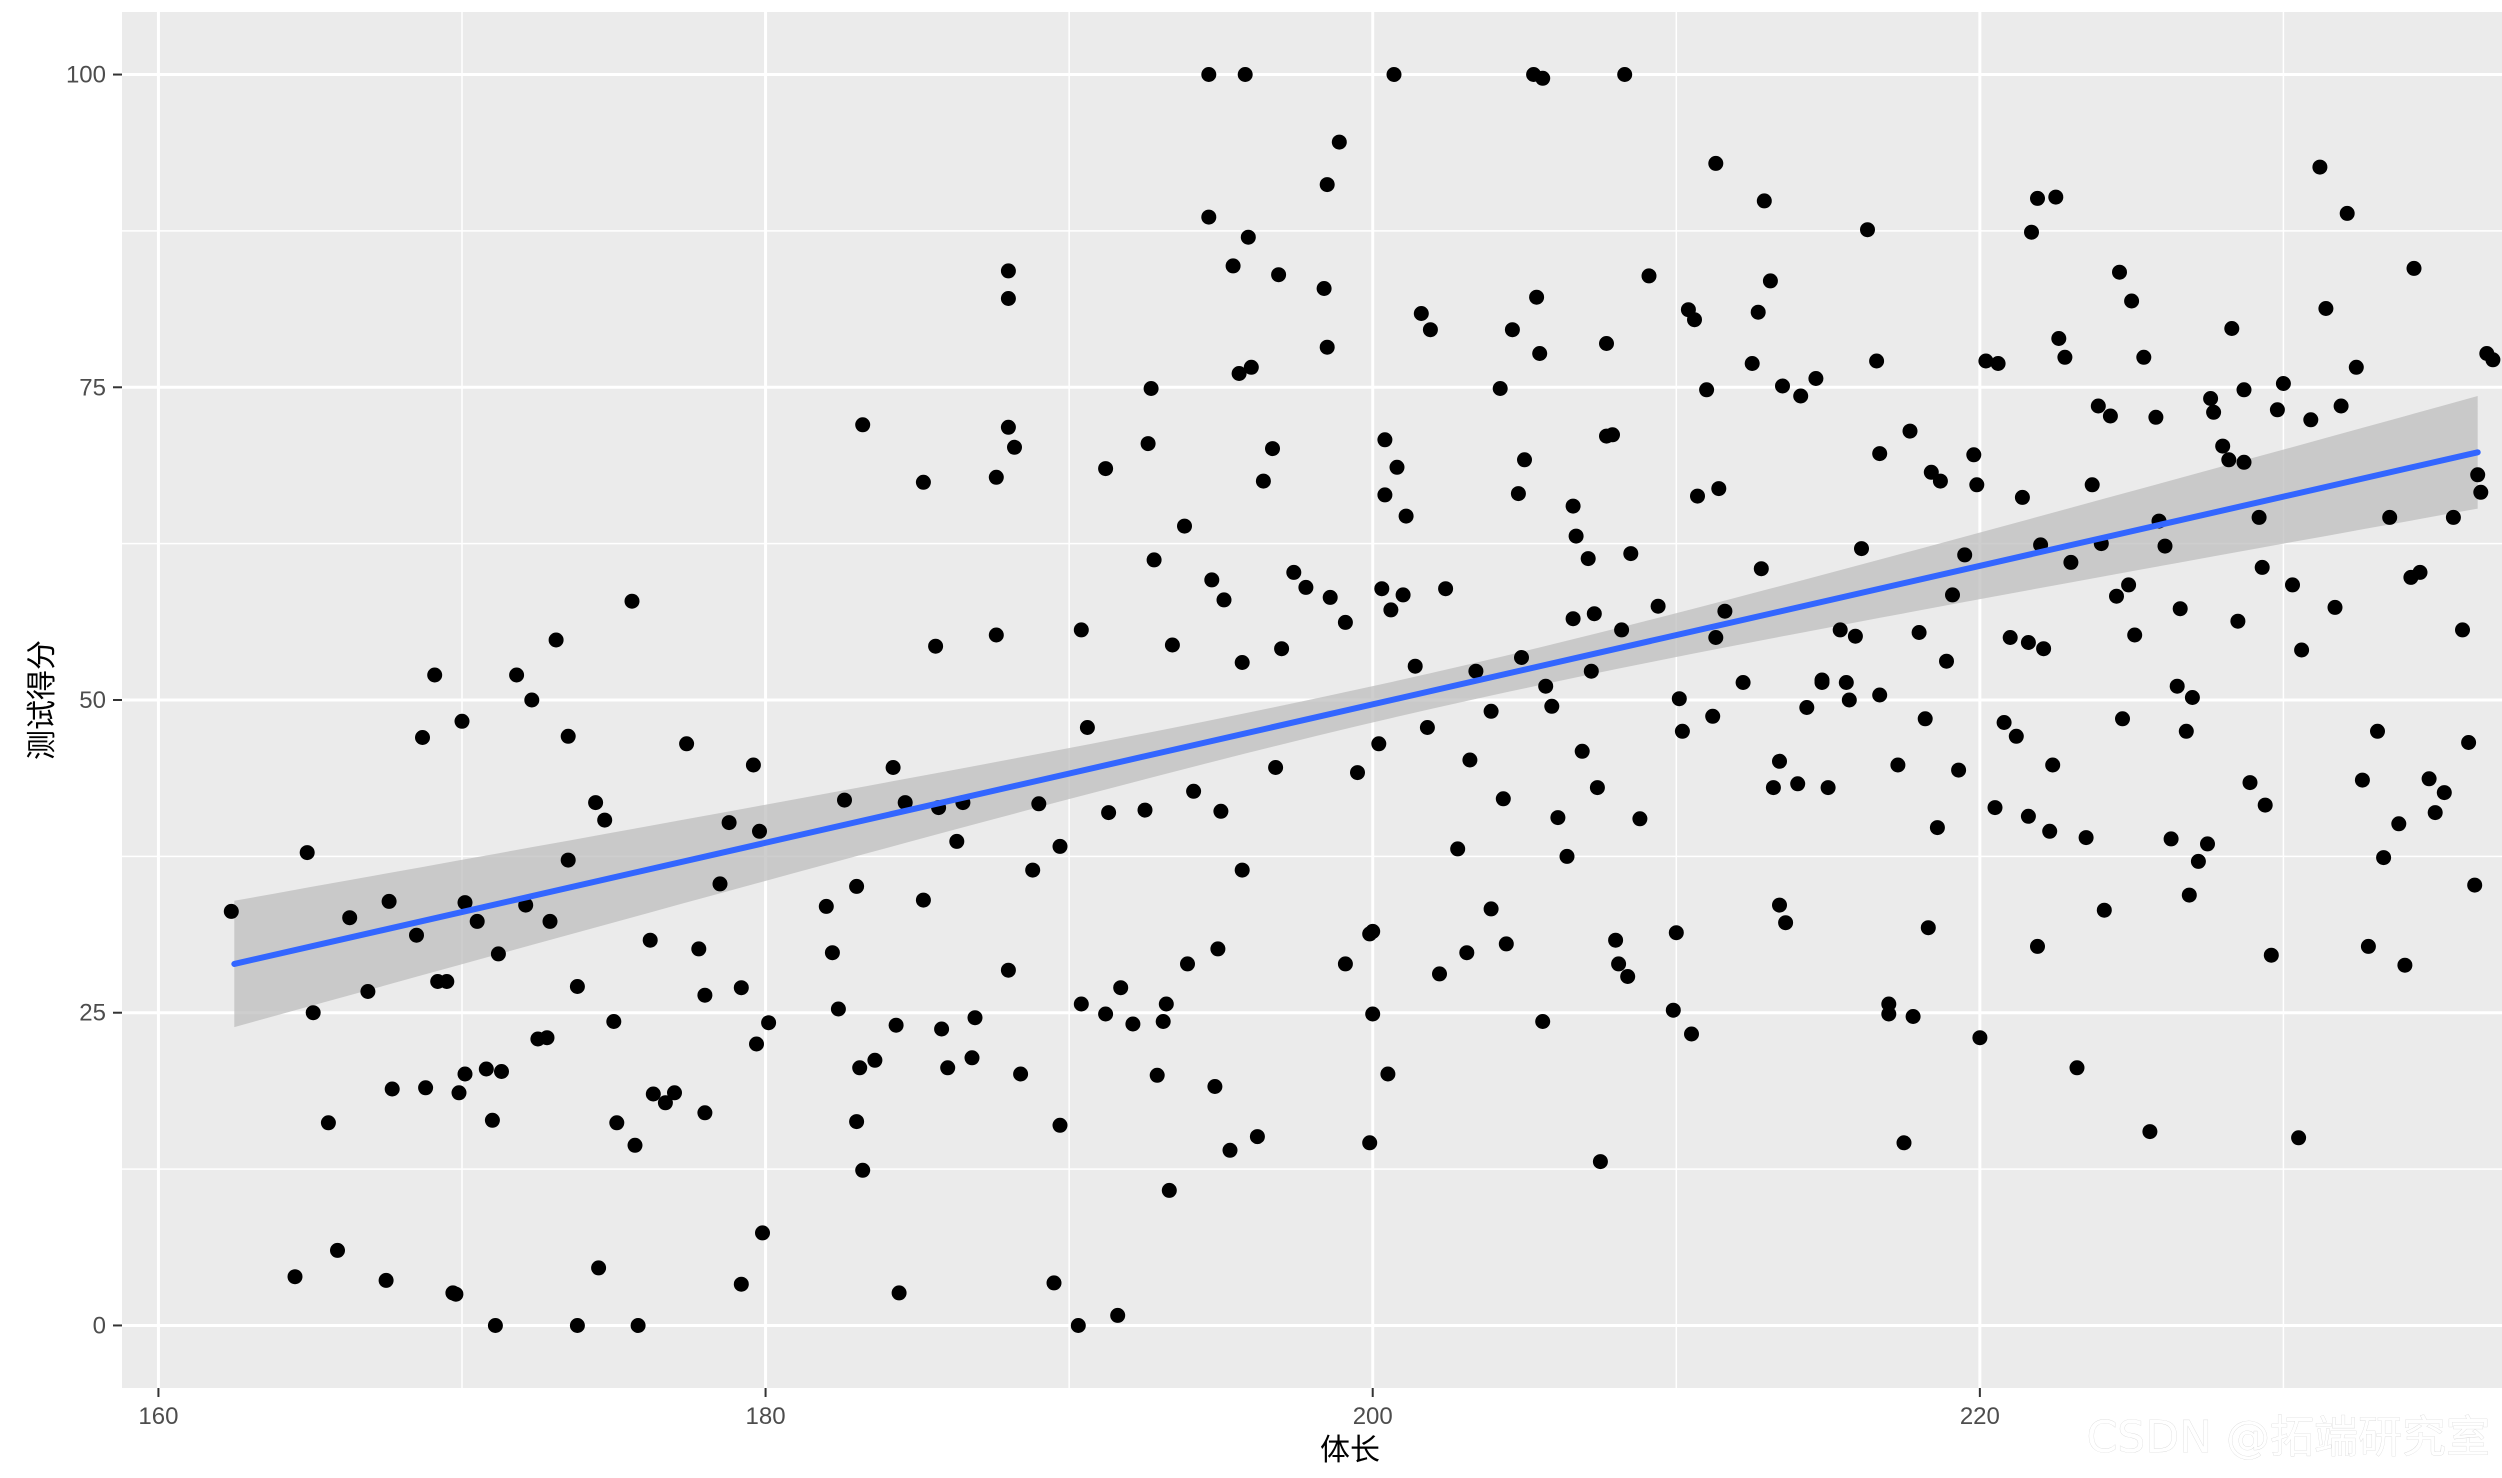 The height and width of the screenshot is (1478, 2502). What do you see at coordinates (158, 1416) in the screenshot?
I see `x-tick-label: 160` at bounding box center [158, 1416].